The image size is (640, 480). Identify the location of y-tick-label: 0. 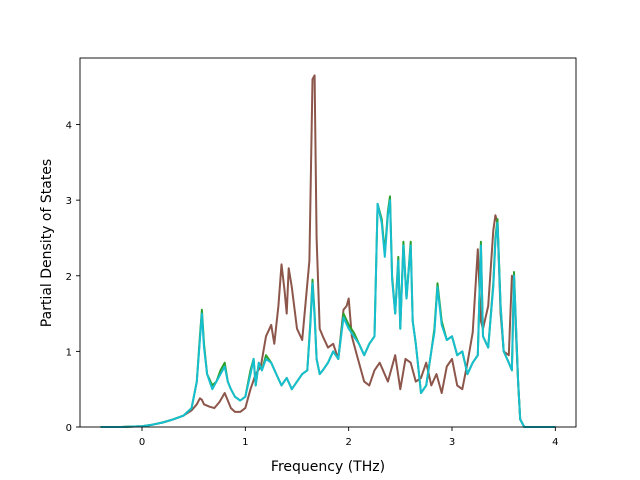
(69, 428).